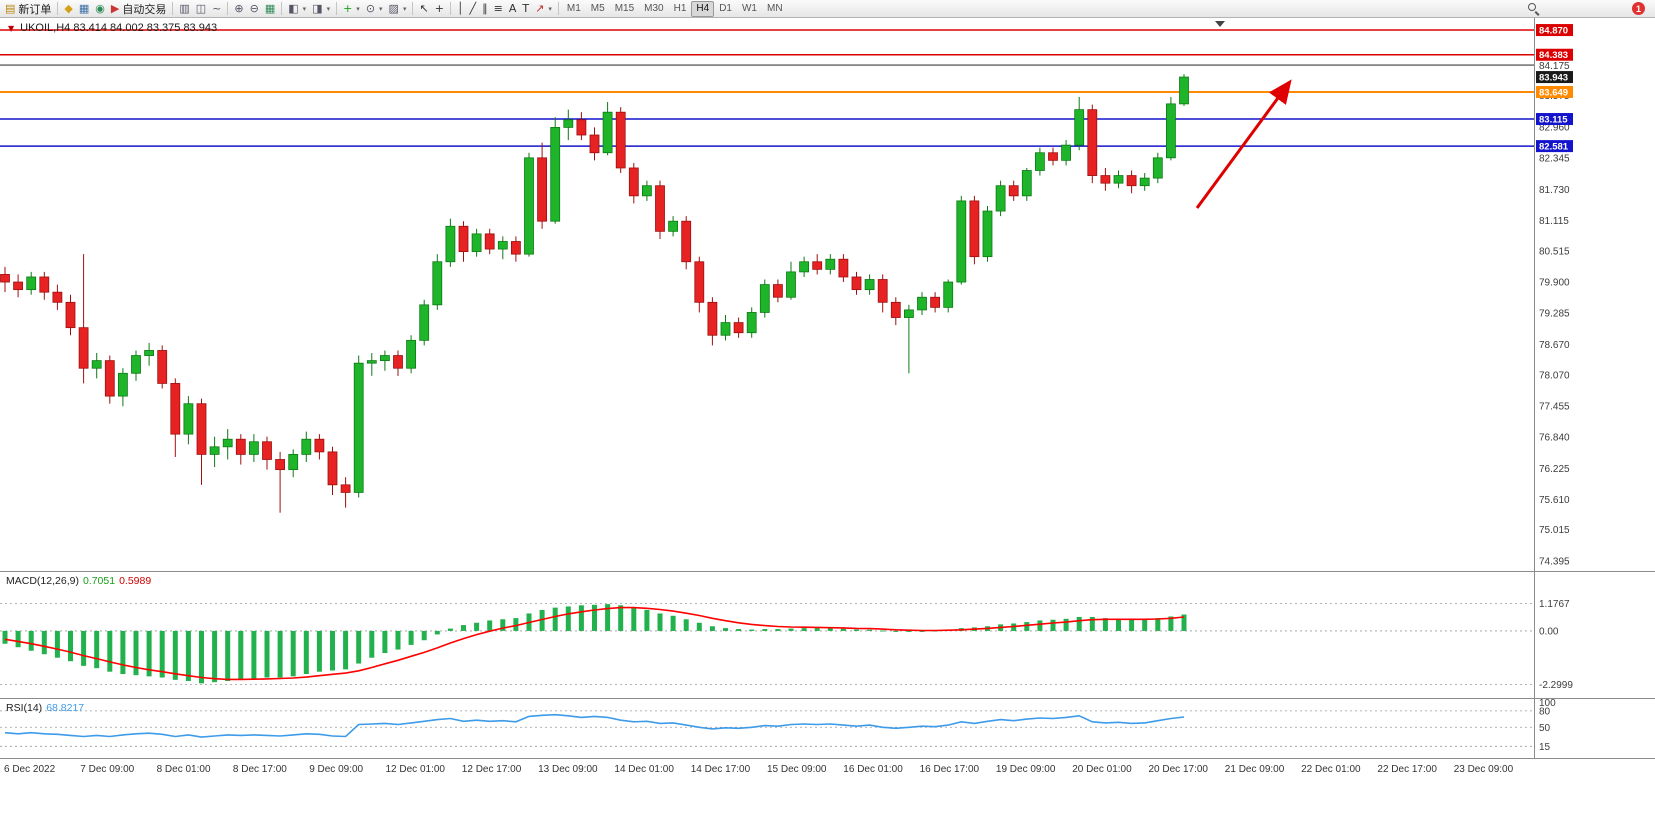  What do you see at coordinates (138, 9) in the screenshot?
I see `autotrading-button: ▶ 自动交易` at bounding box center [138, 9].